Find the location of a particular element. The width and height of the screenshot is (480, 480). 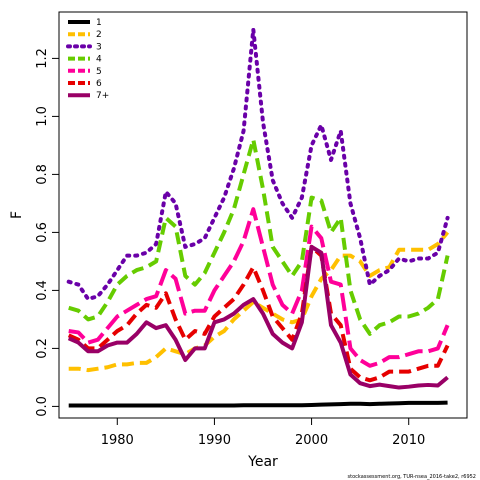

x-tick-label: 2010 is located at coordinates (408, 440).